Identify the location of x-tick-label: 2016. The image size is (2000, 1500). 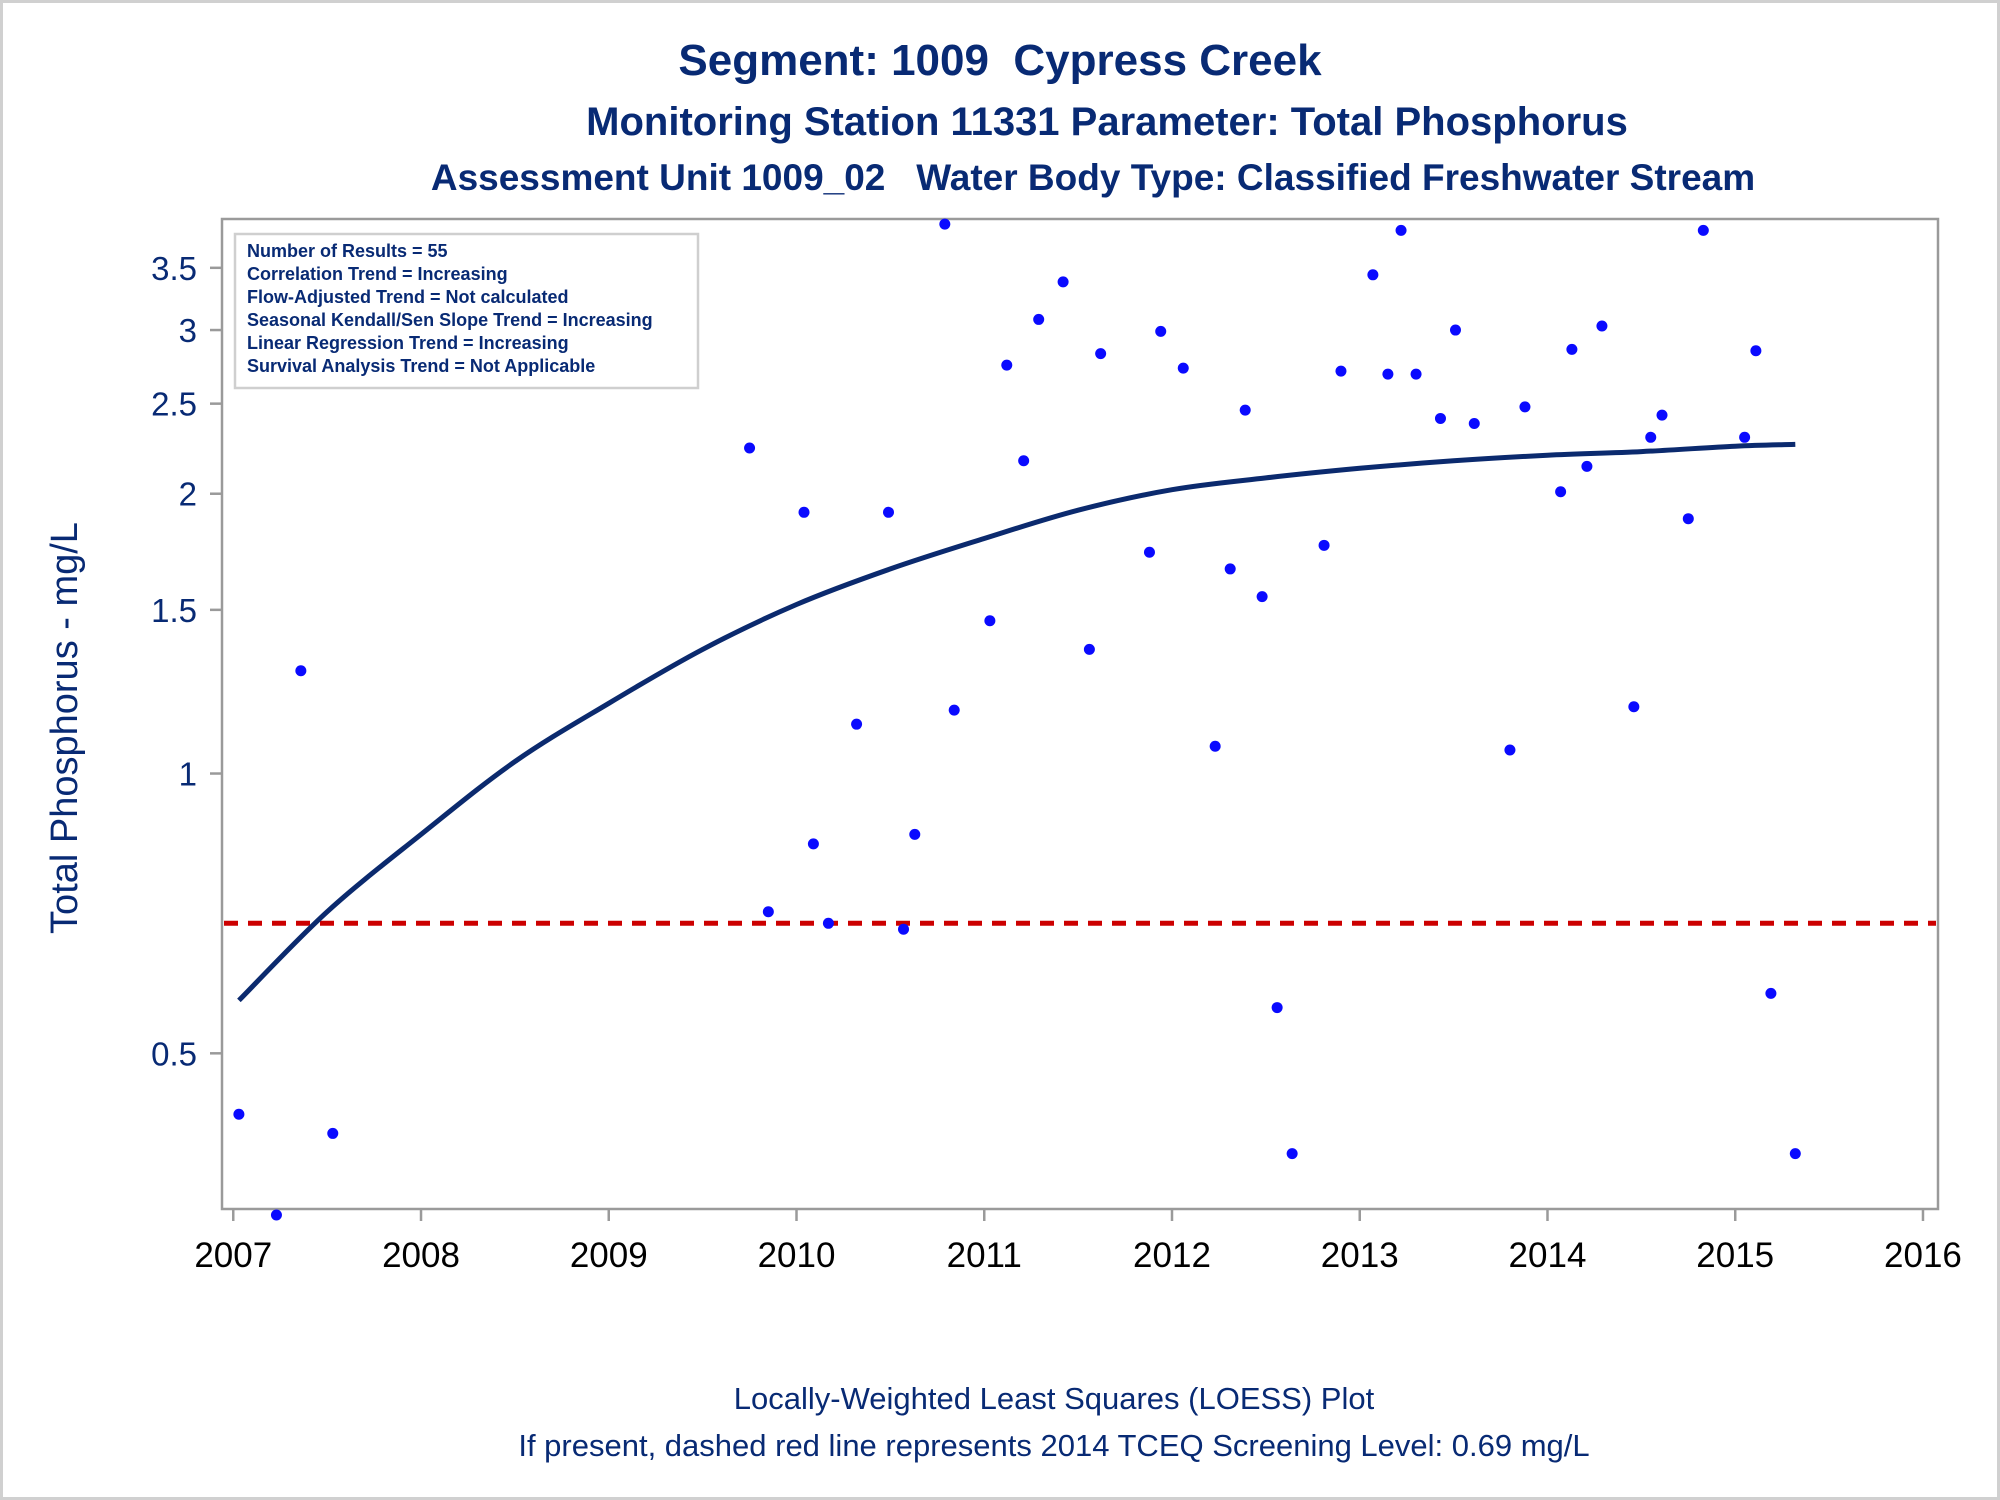
(1923, 1255).